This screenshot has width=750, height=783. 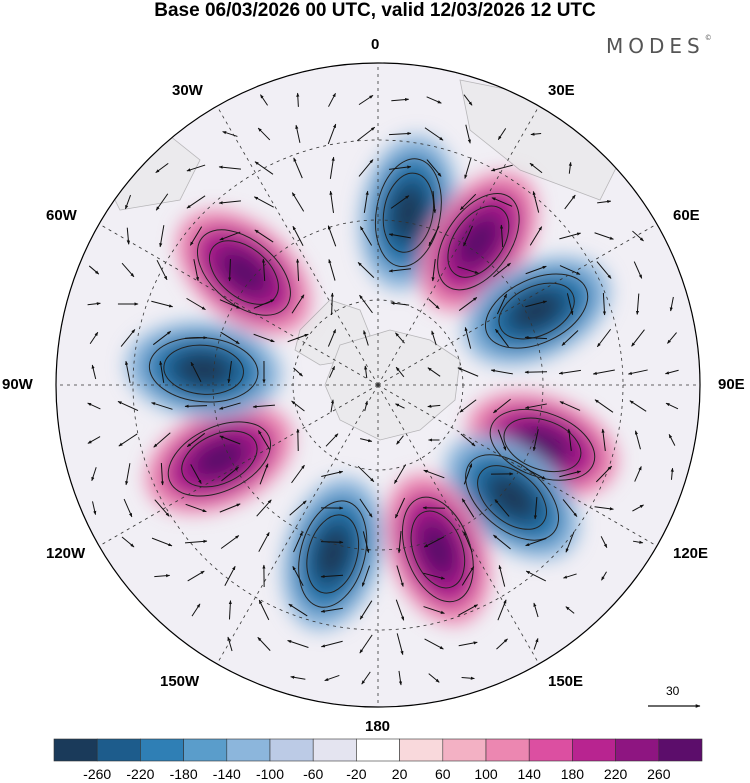 I want to click on colorbar-tick-label: -100, so click(x=270, y=774).